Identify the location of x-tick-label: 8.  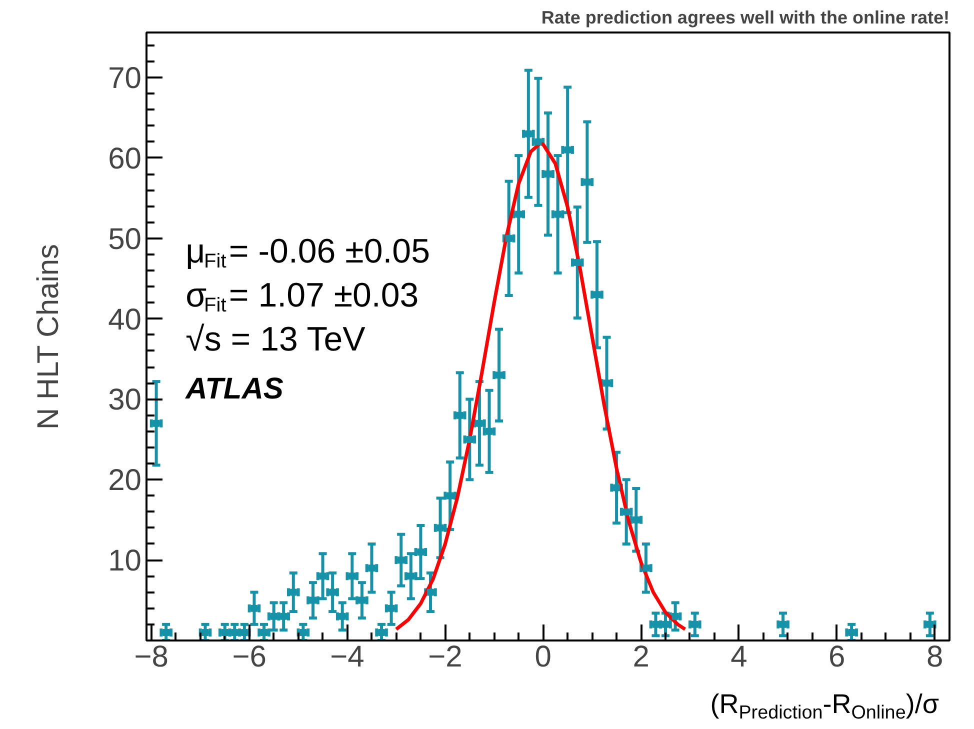
(935, 657).